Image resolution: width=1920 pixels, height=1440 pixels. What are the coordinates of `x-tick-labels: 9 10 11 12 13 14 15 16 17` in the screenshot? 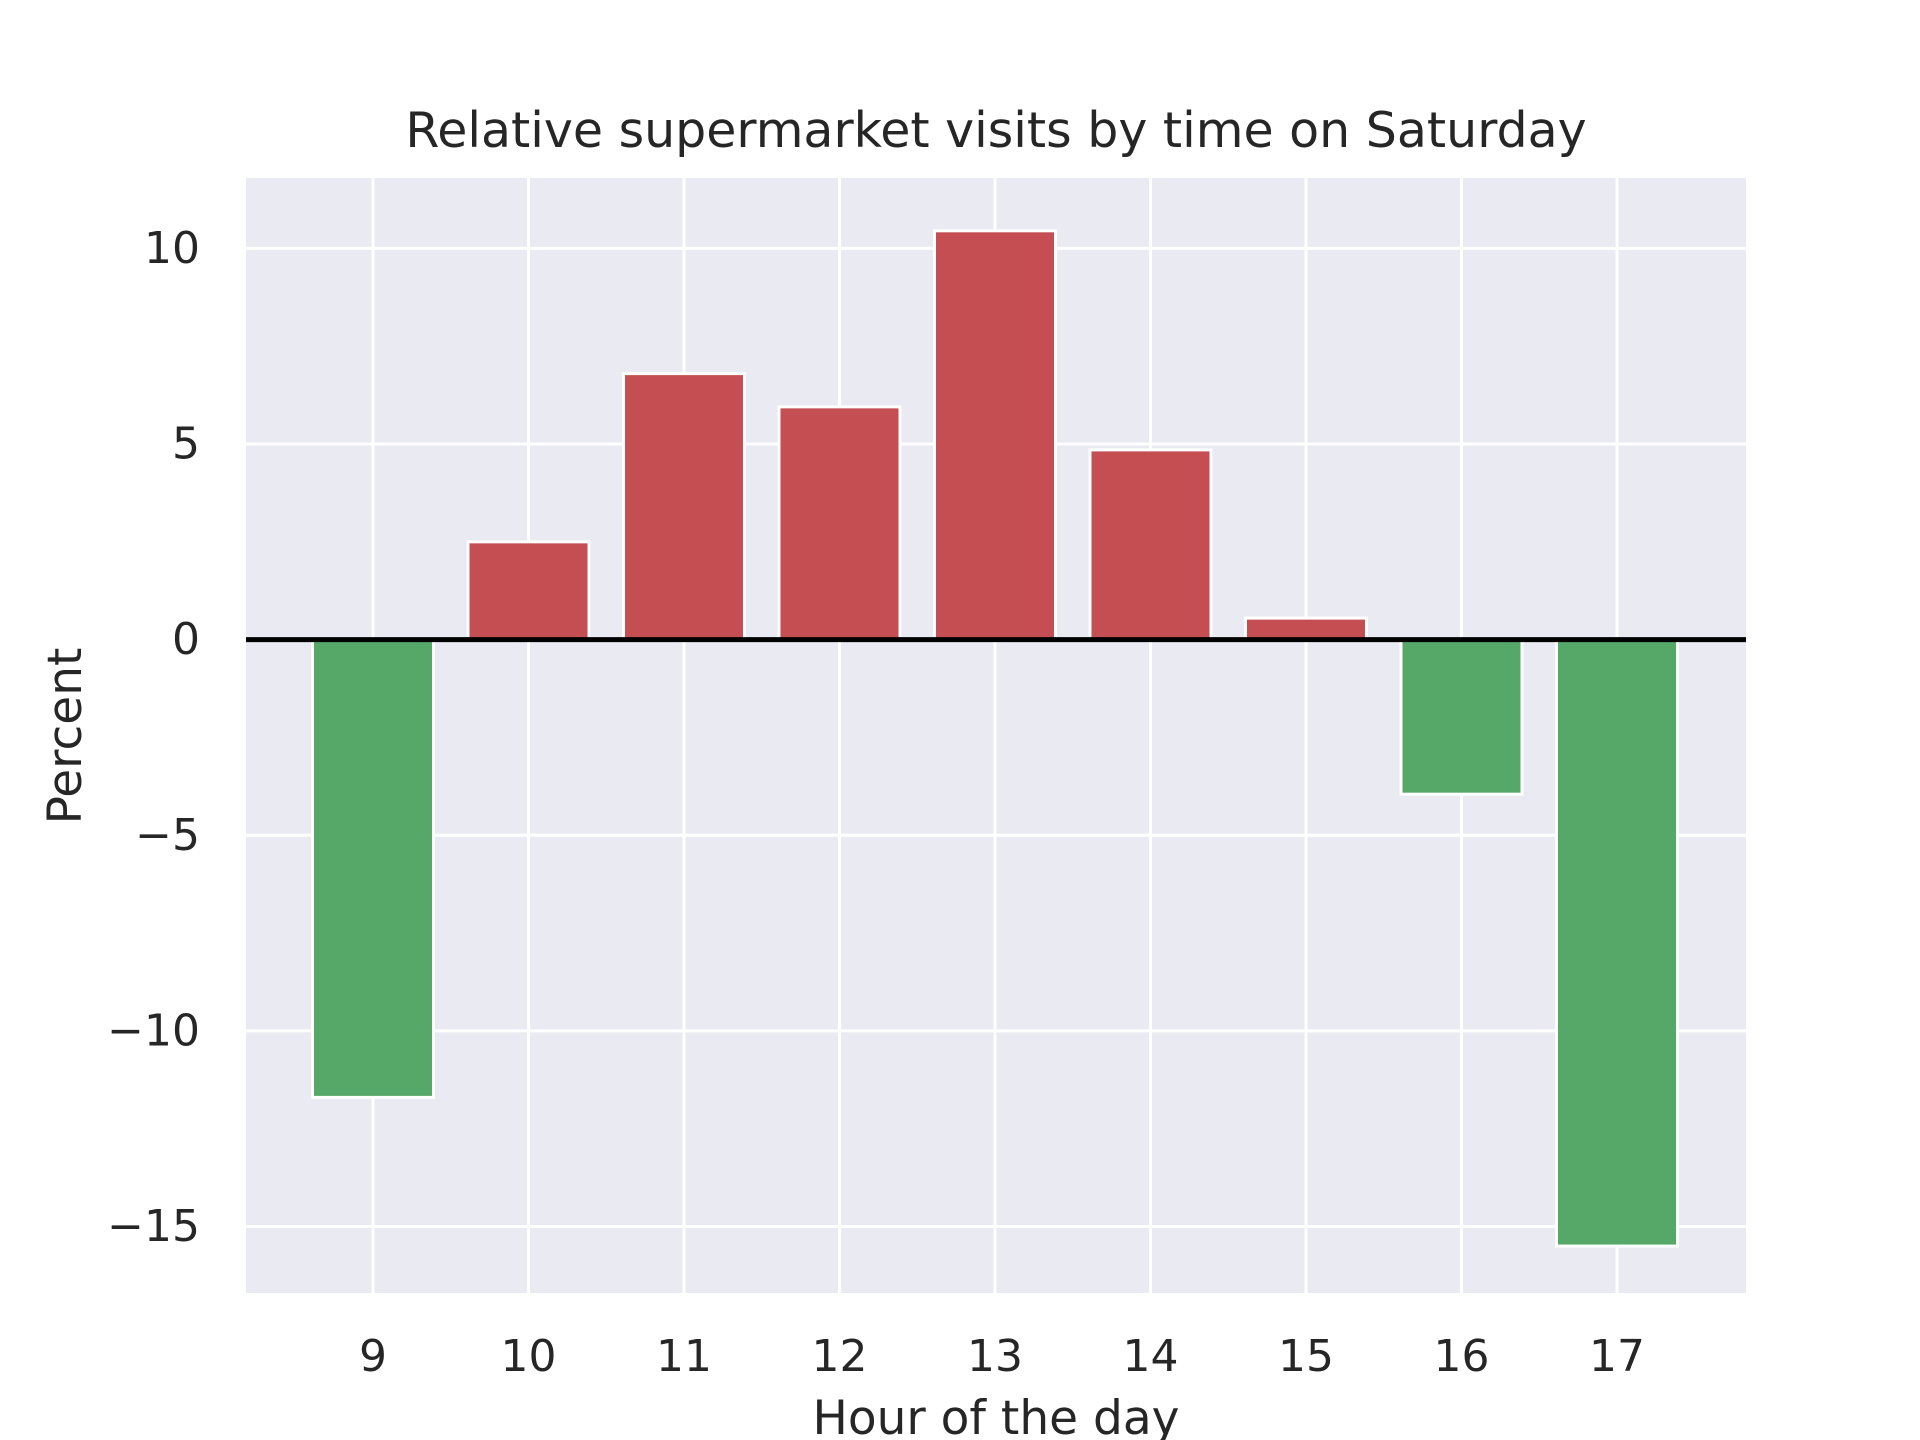 It's located at (1002, 1356).